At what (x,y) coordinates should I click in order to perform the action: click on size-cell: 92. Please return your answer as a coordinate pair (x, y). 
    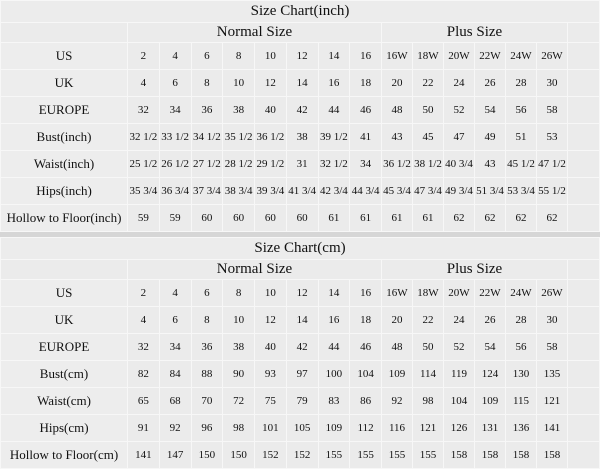
    Looking at the image, I should click on (397, 401).